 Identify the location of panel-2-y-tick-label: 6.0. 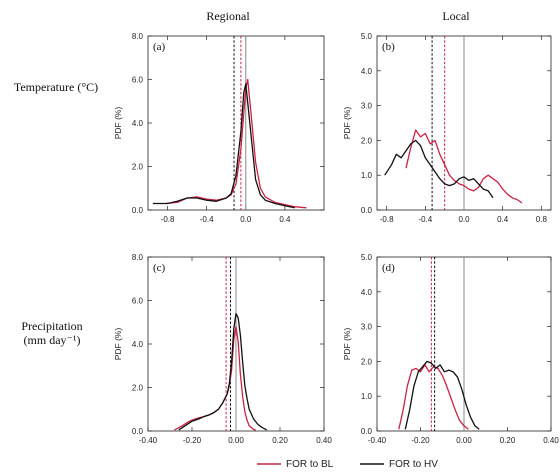
(138, 301).